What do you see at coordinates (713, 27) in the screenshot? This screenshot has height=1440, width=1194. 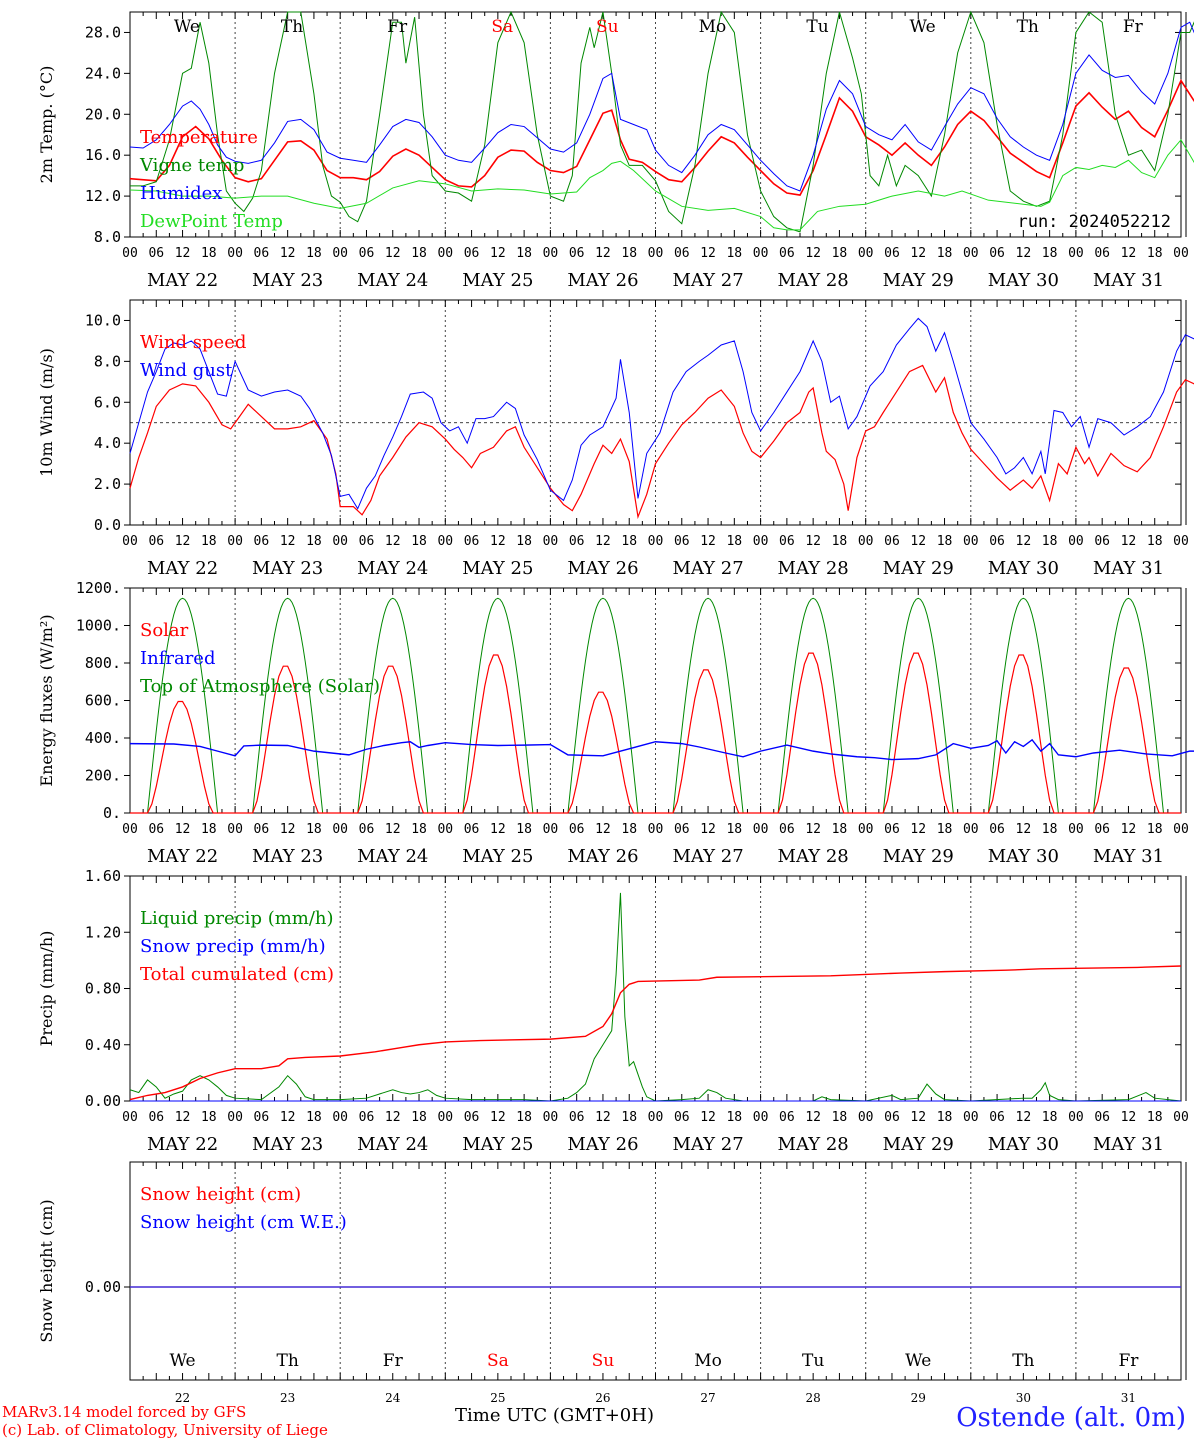 I see `weekday-label: Mo` at bounding box center [713, 27].